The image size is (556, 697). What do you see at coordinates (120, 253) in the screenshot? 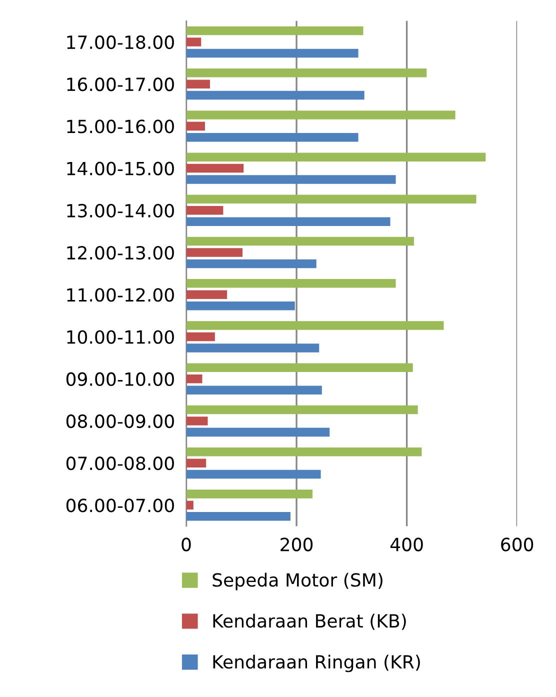
I see `y-tick-label: 12.00-13.00` at bounding box center [120, 253].